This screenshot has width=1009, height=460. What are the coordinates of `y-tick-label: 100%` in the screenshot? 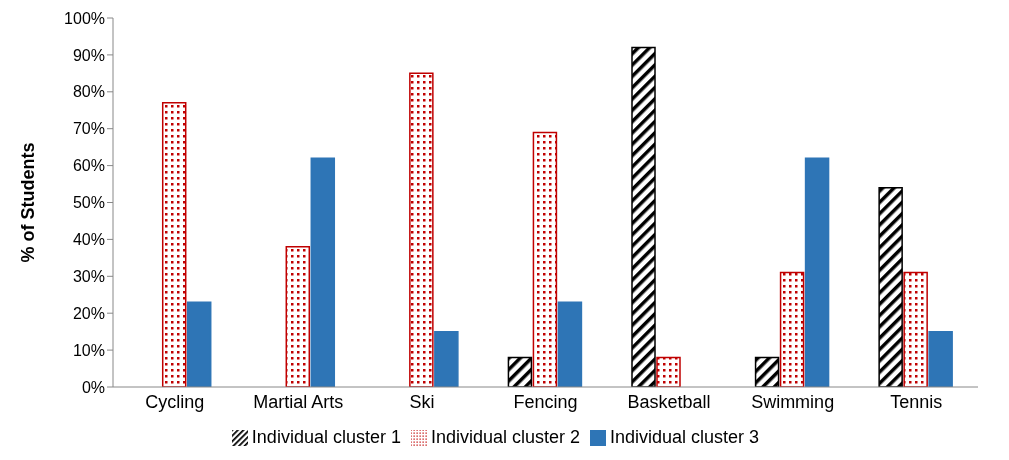 It's located at (84, 18).